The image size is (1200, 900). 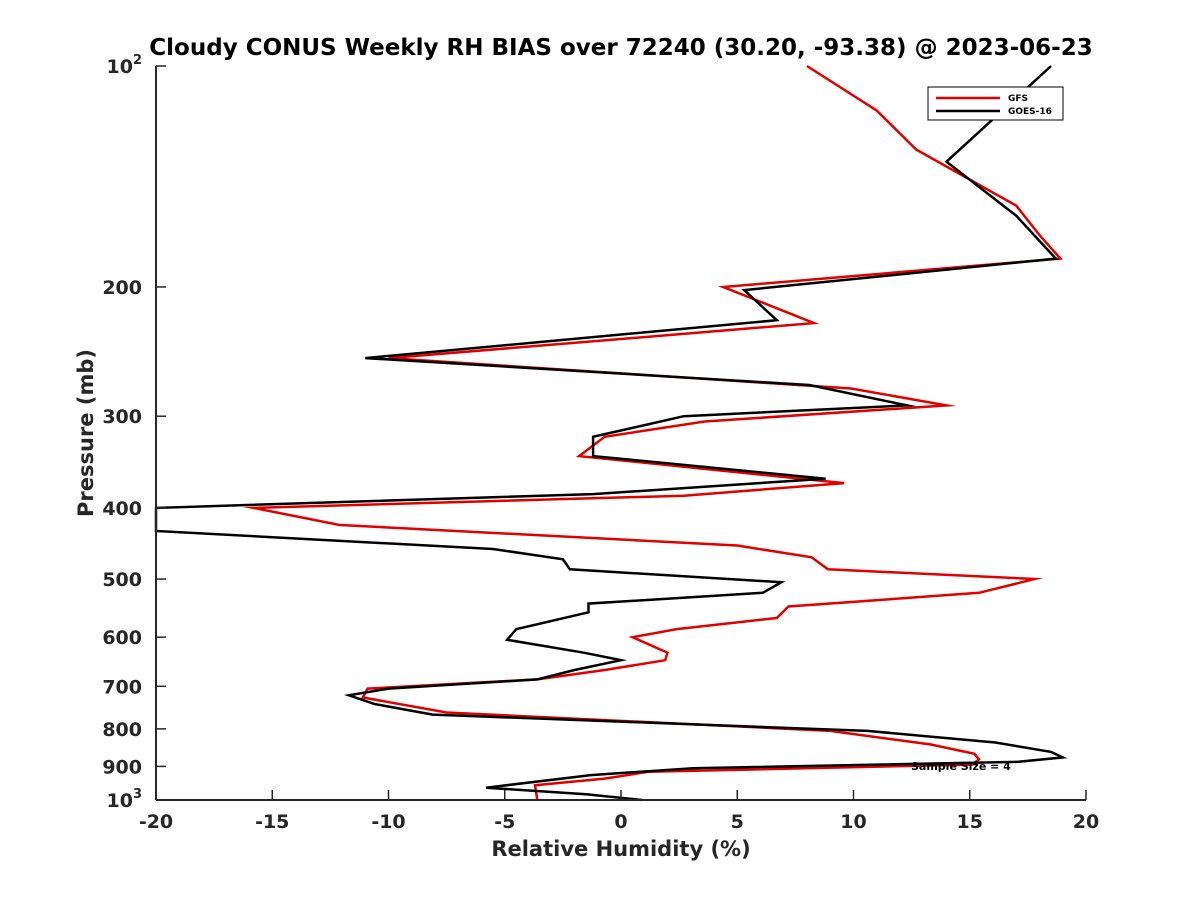 I want to click on x-ticks: -20 -15 -10 -5 0 5 10 15 20, so click(x=619, y=811).